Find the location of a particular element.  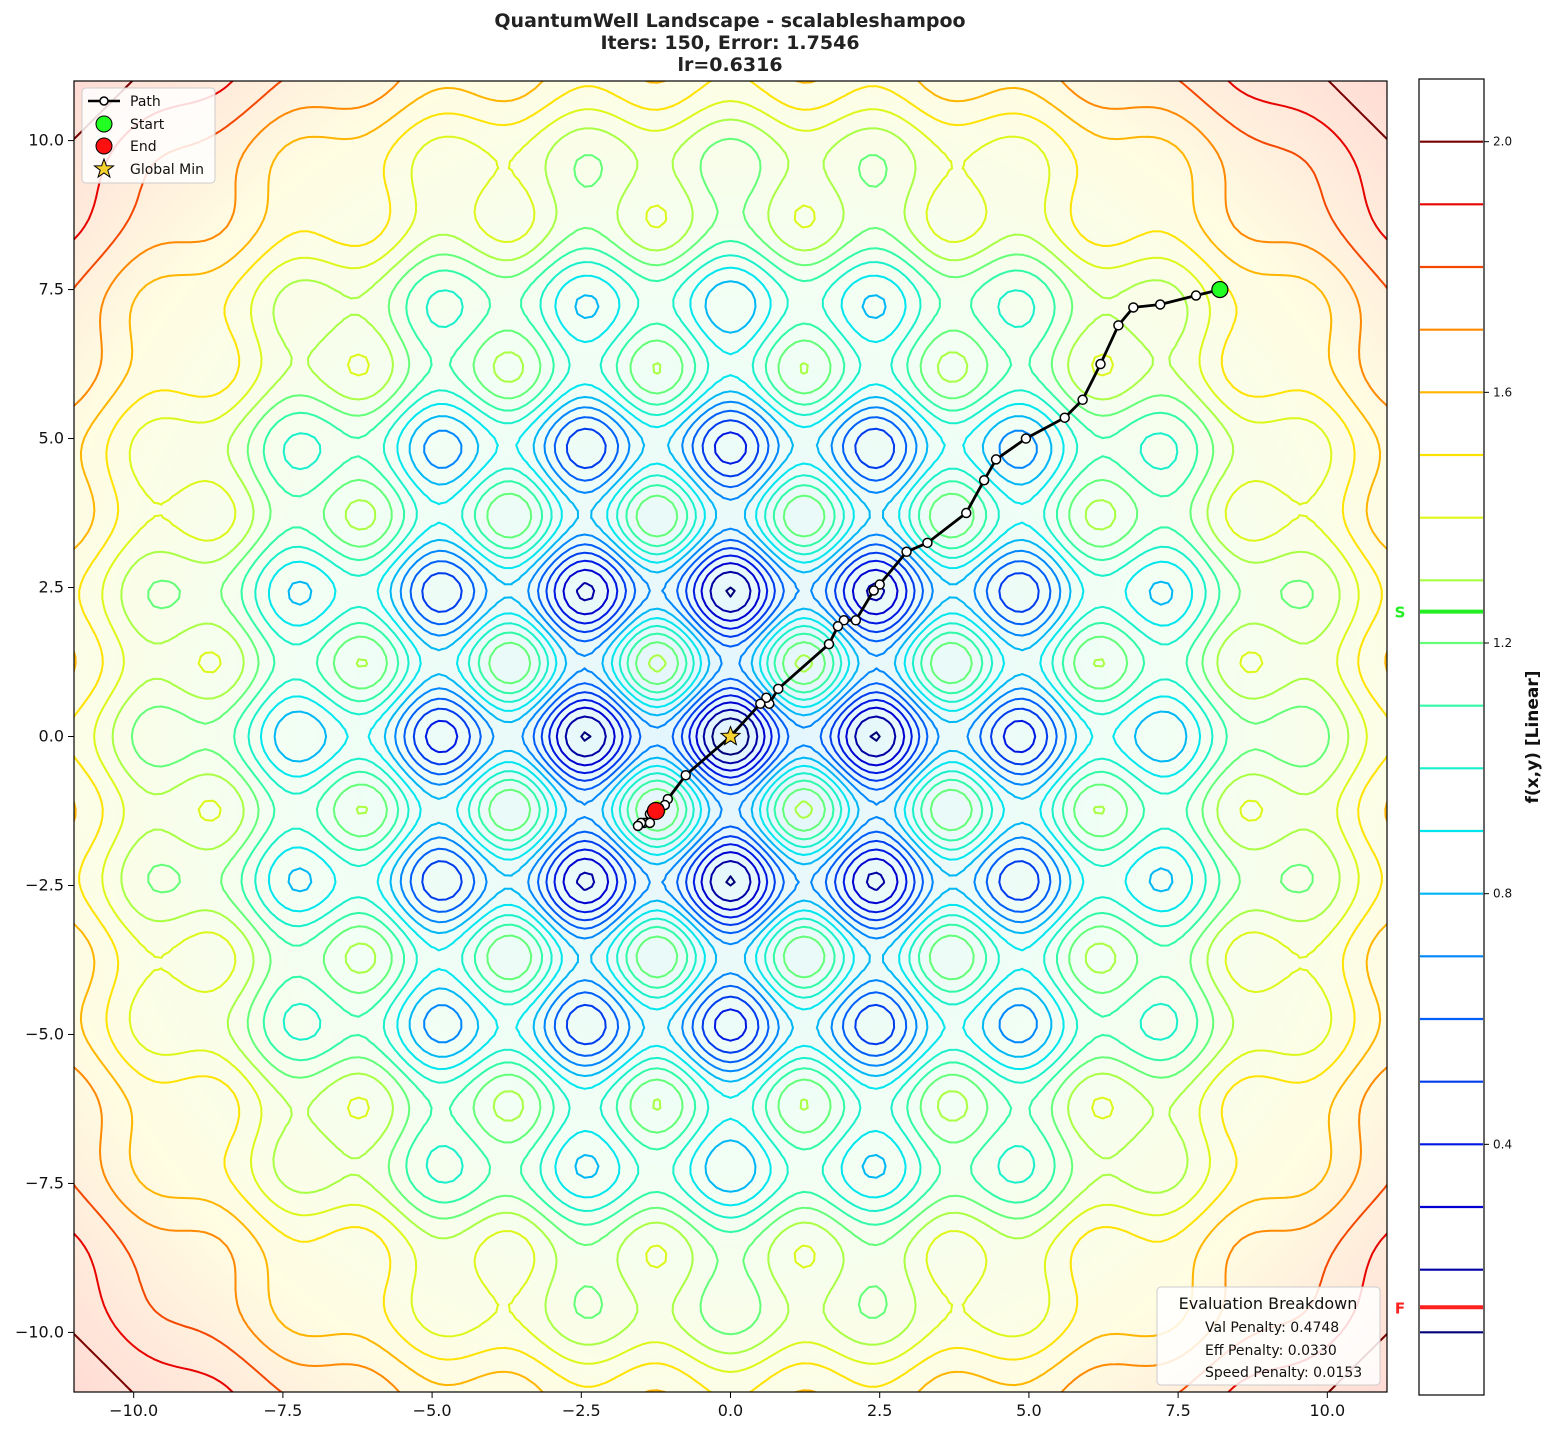

y-axis-ticks: −10.0 −7.5 −5.0 −2.5 0.0 2.5 5.0 7.5 10.0 is located at coordinates (44, 736).